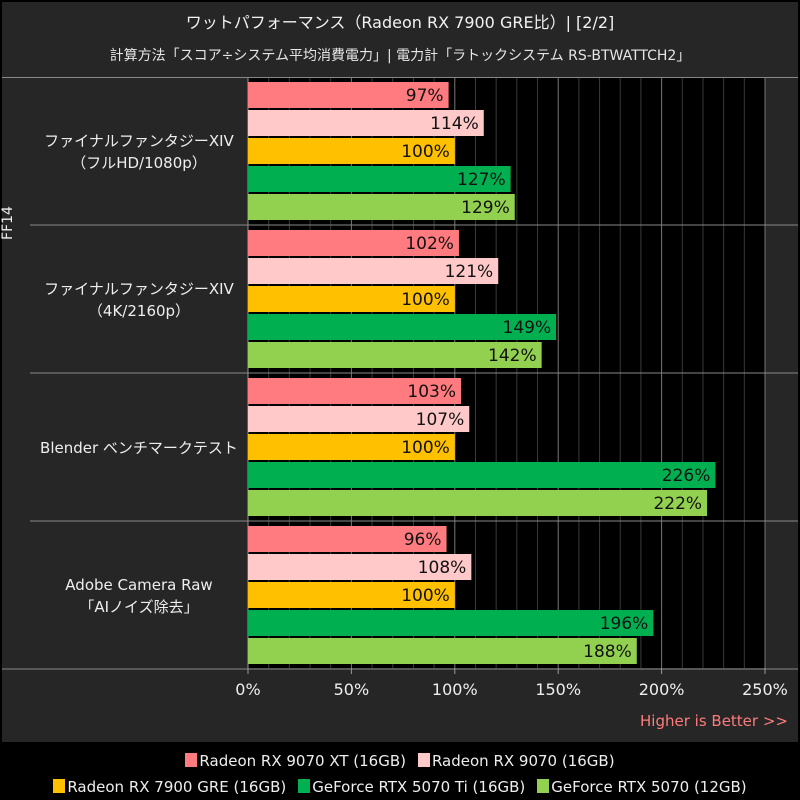 The width and height of the screenshot is (800, 800). What do you see at coordinates (247, 689) in the screenshot?
I see `x-tick-label: 0%` at bounding box center [247, 689].